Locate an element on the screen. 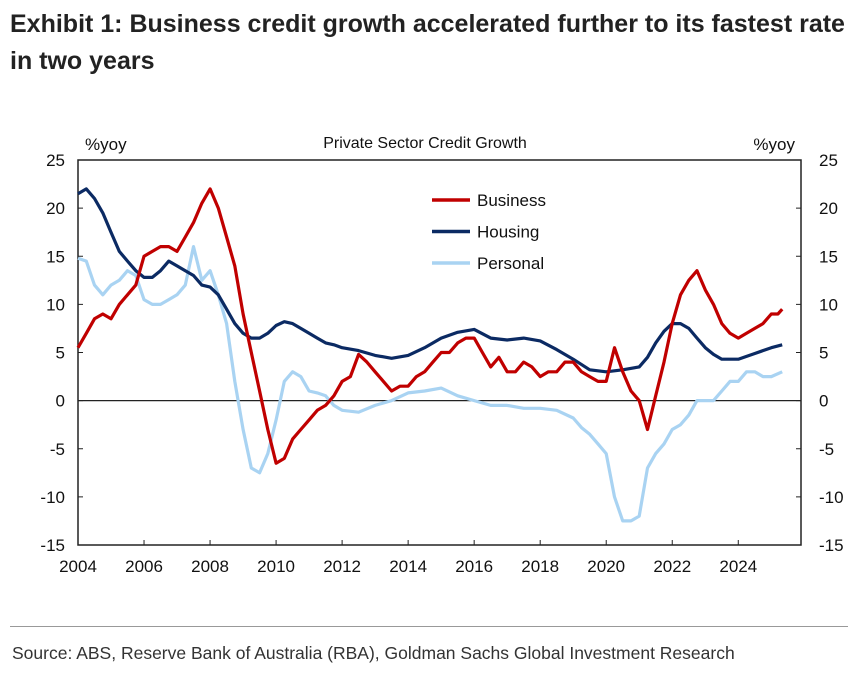 Image resolution: width=861 pixels, height=679 pixels. left-y-tick-label: 0 is located at coordinates (60, 401).